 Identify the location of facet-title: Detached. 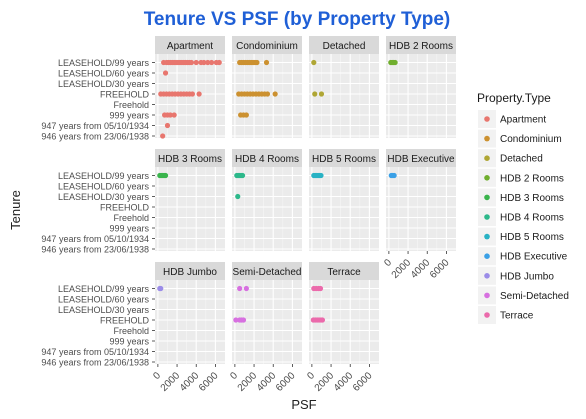
(344, 46).